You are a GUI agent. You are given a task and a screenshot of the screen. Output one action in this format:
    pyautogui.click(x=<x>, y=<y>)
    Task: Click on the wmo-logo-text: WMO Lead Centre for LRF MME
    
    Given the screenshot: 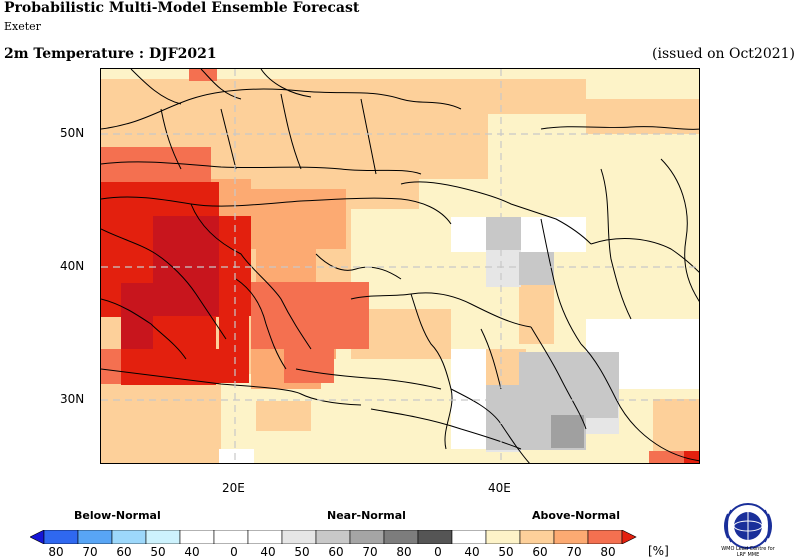 What is the action you would take?
    pyautogui.click(x=748, y=552)
    